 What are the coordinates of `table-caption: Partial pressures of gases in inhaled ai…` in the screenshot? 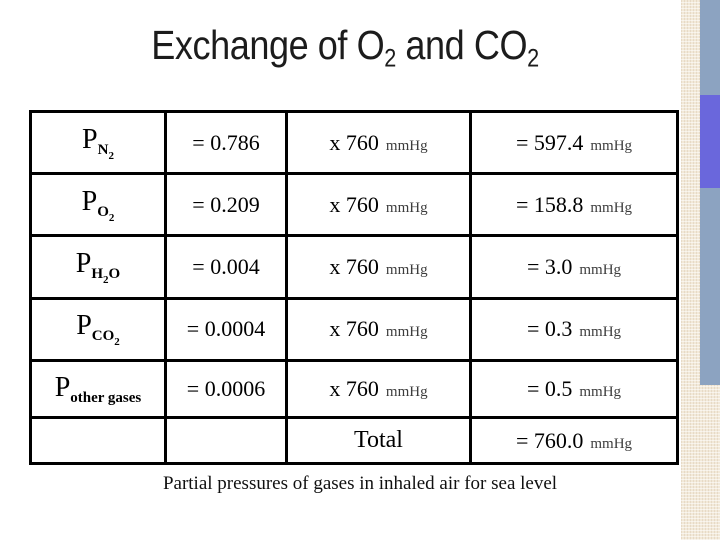 It's located at (360, 483).